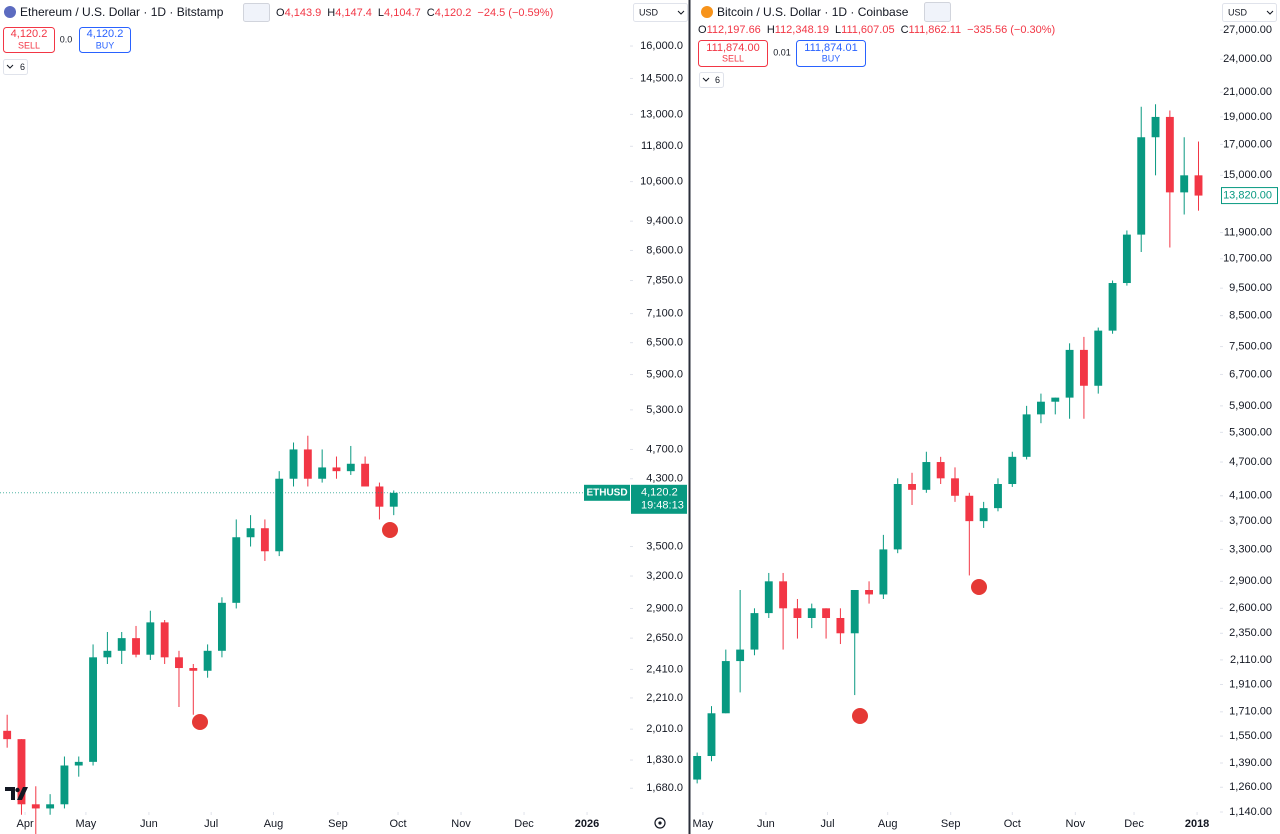 Image resolution: width=1280 pixels, height=834 pixels. I want to click on x-tick-label: Sep, so click(951, 824).